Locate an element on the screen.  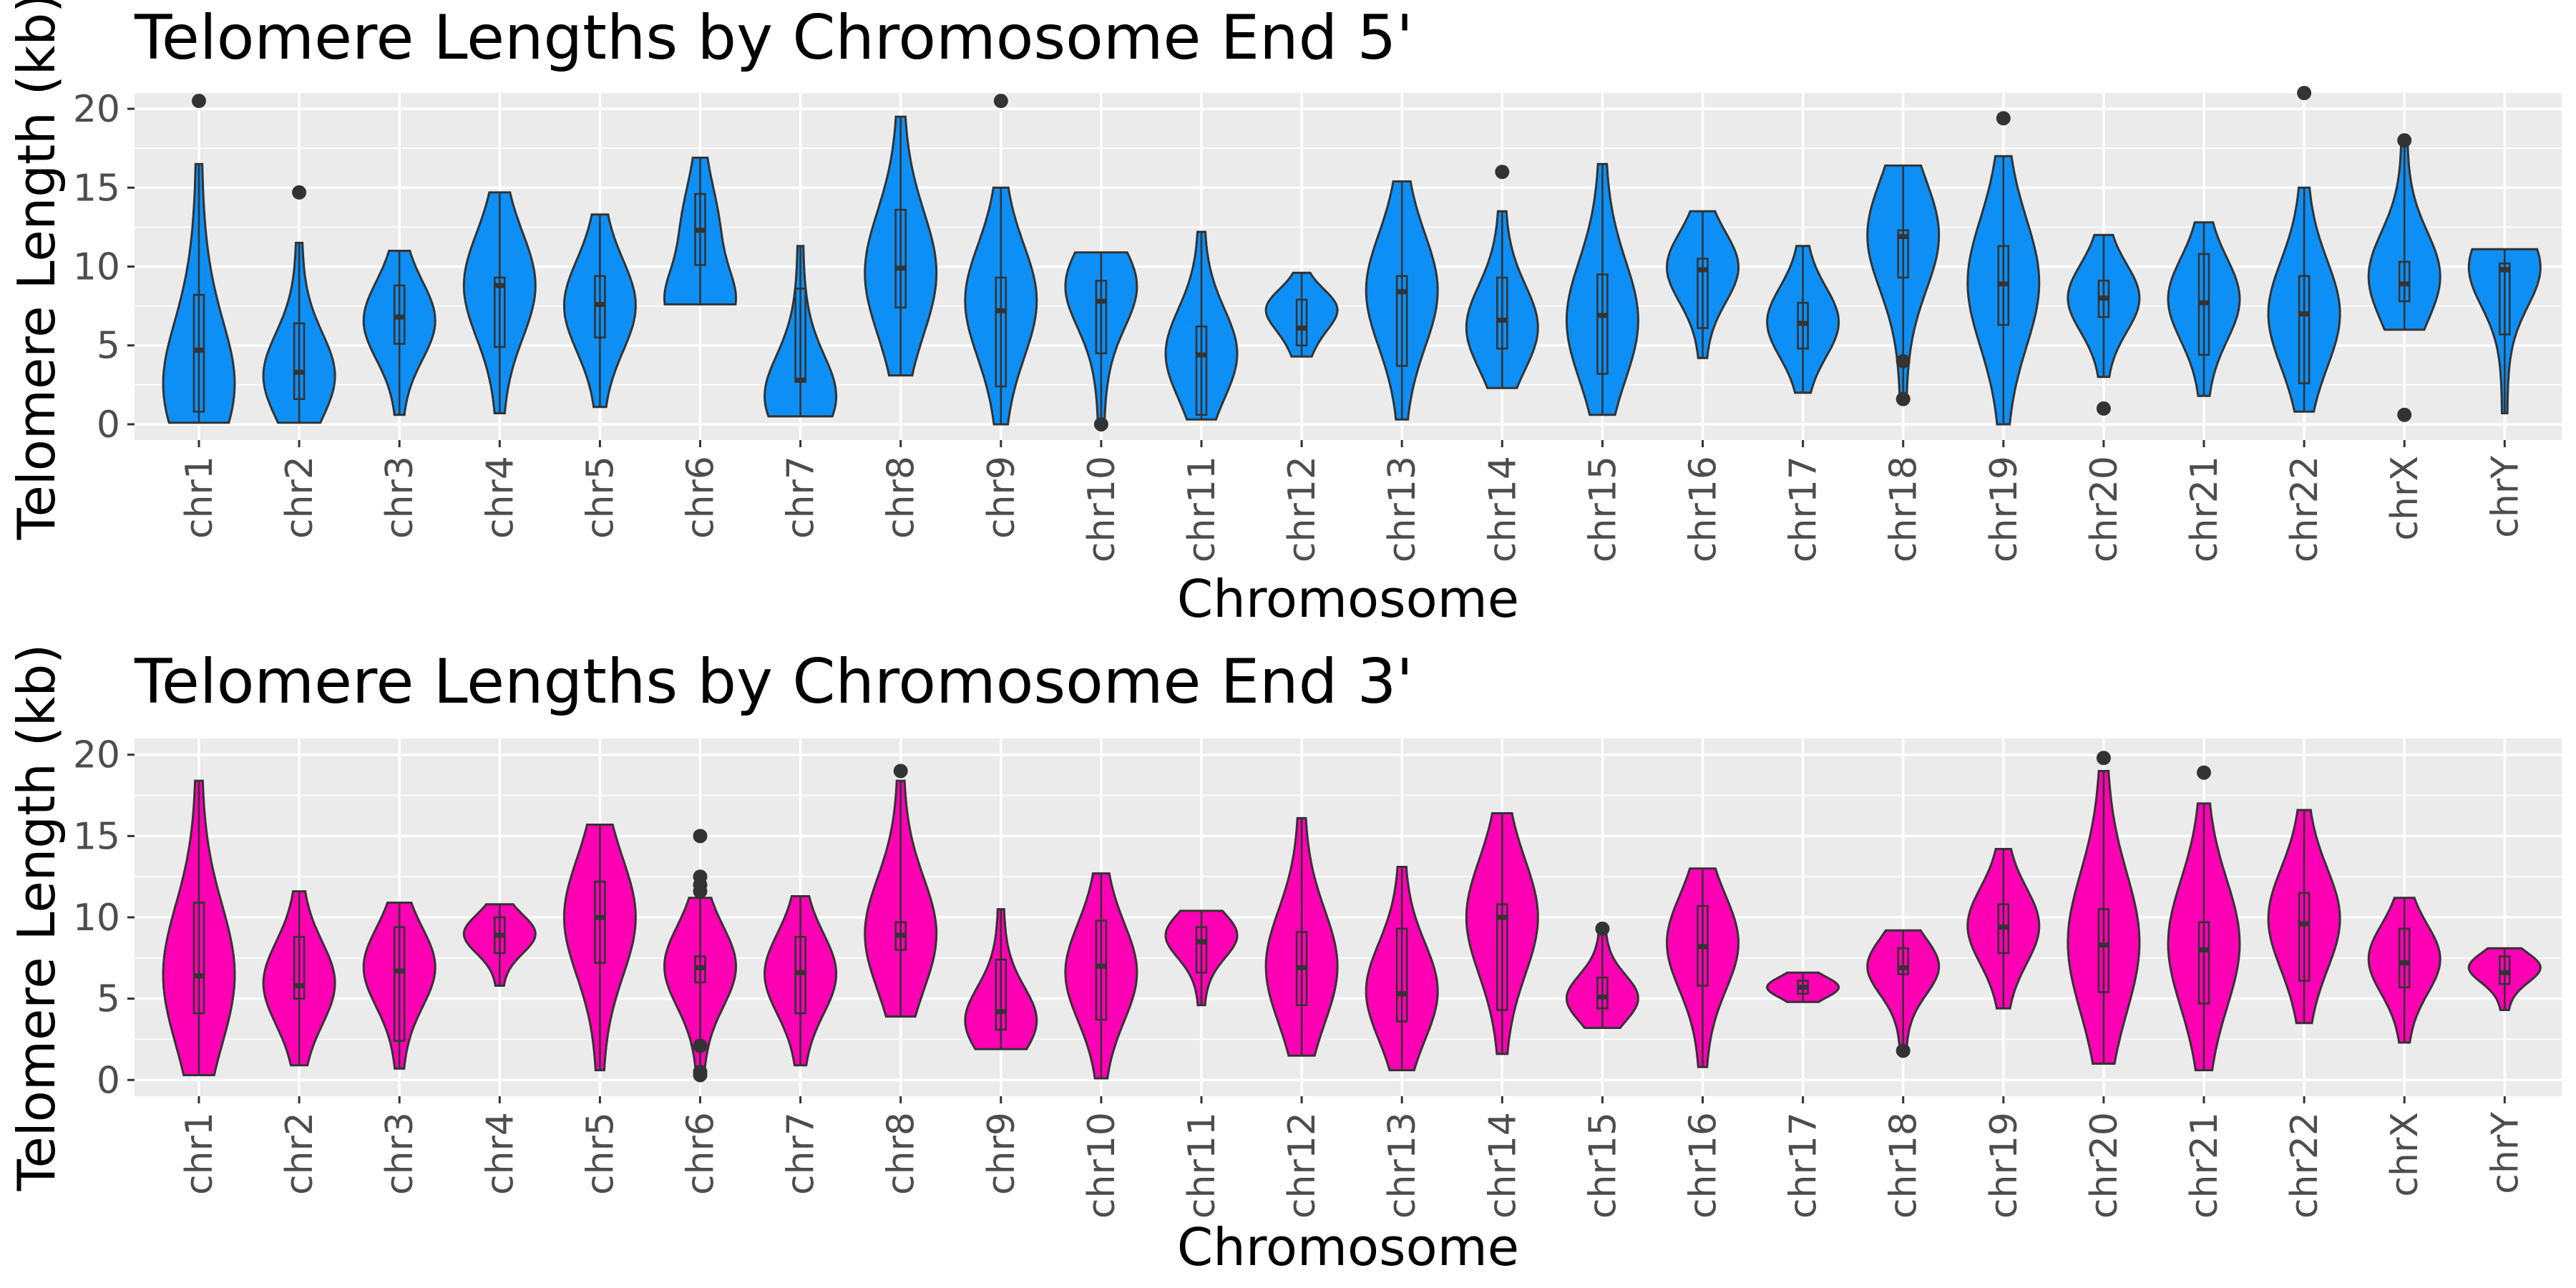
violin-group-chr13-5prime is located at coordinates (1402, 300).